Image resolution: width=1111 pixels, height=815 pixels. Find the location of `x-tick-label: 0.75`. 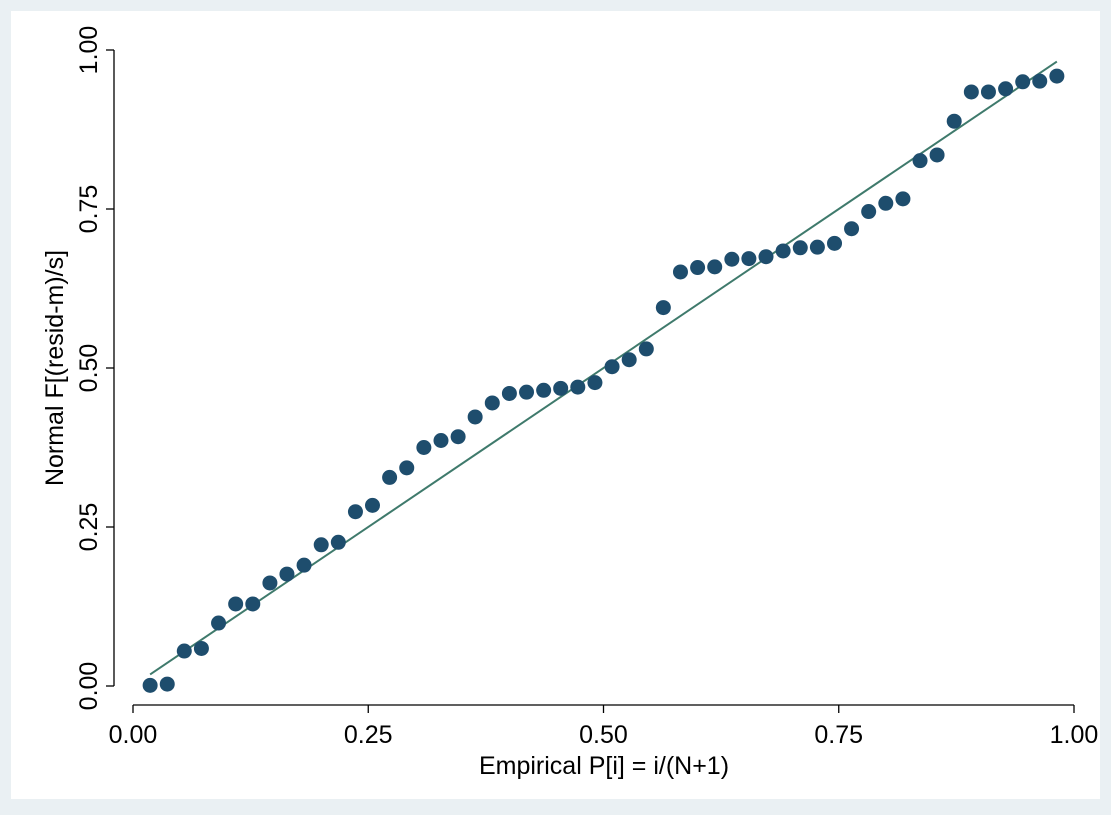

x-tick-label: 0.75 is located at coordinates (838, 735).